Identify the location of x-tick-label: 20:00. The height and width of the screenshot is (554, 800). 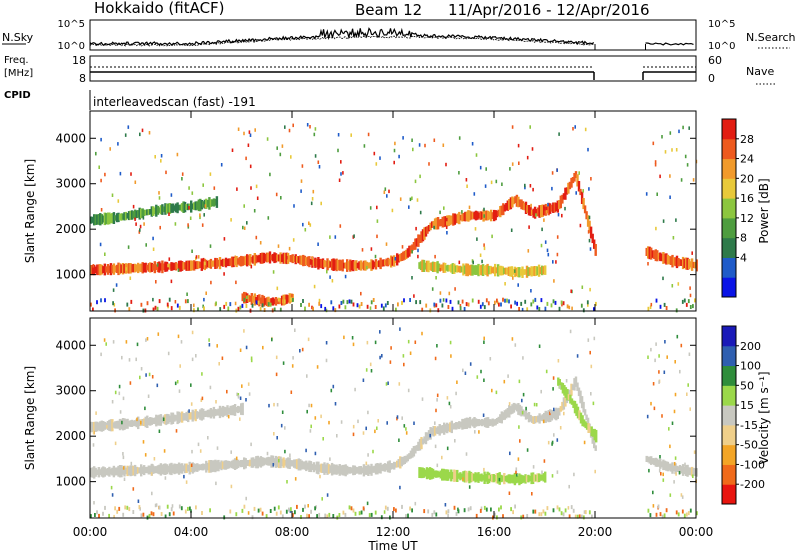
(595, 532).